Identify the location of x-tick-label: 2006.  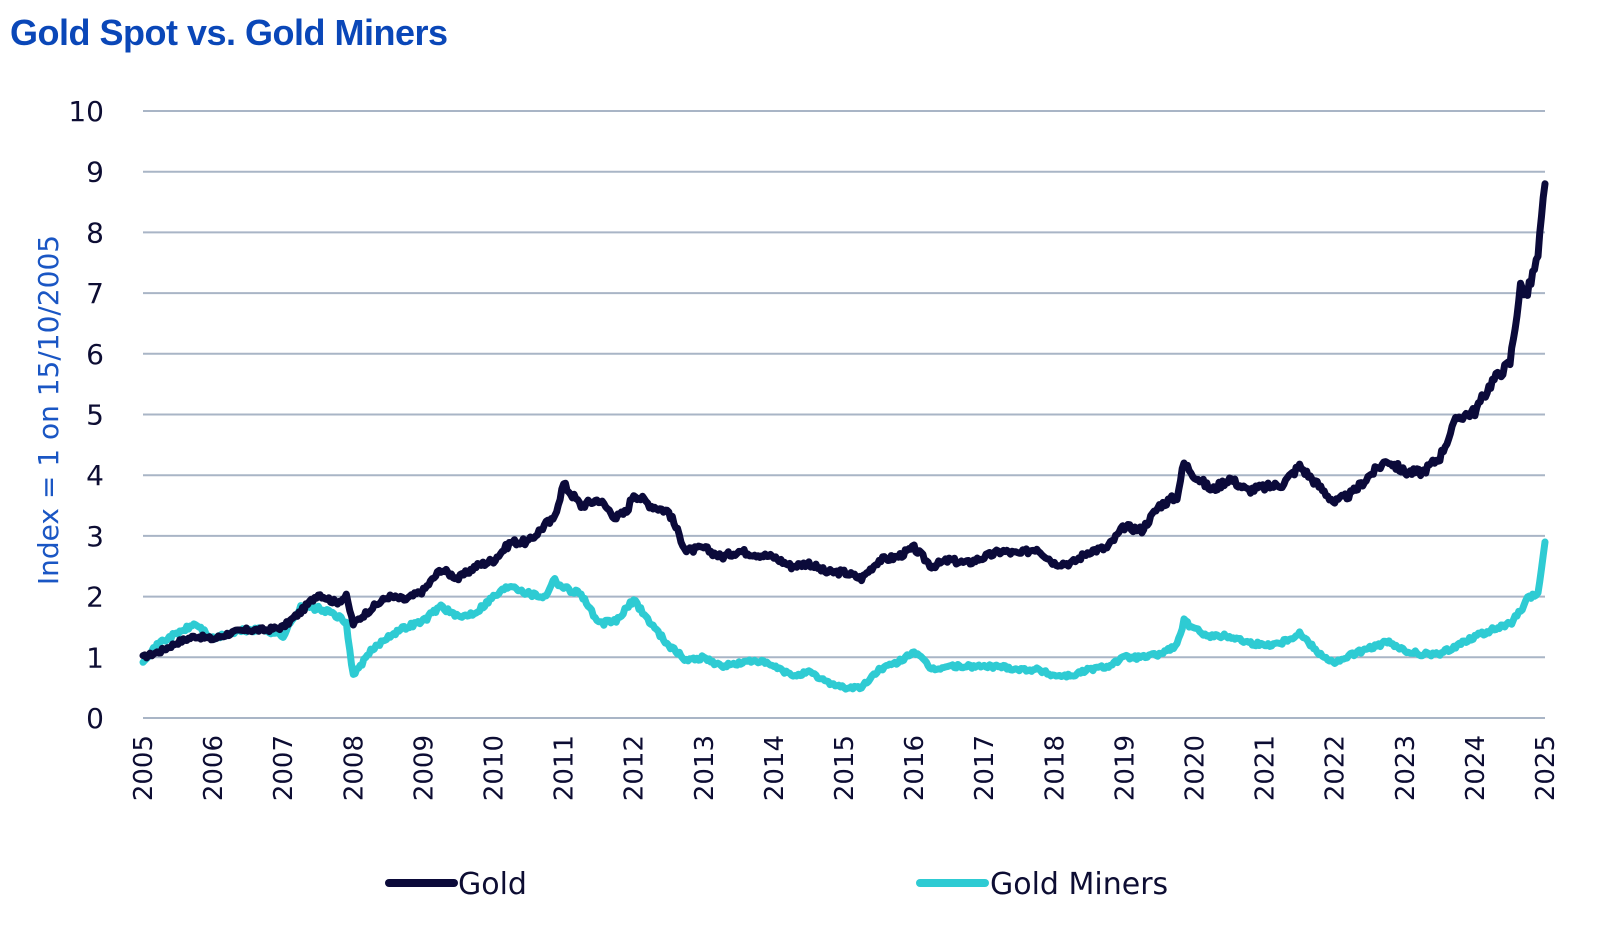
(214, 768).